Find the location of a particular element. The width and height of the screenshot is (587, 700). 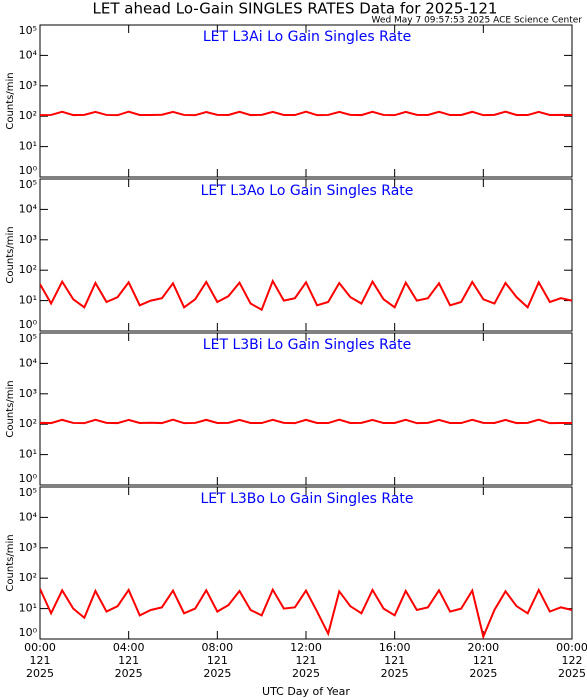

x-axis-label: UTC Day of Year is located at coordinates (306, 691).